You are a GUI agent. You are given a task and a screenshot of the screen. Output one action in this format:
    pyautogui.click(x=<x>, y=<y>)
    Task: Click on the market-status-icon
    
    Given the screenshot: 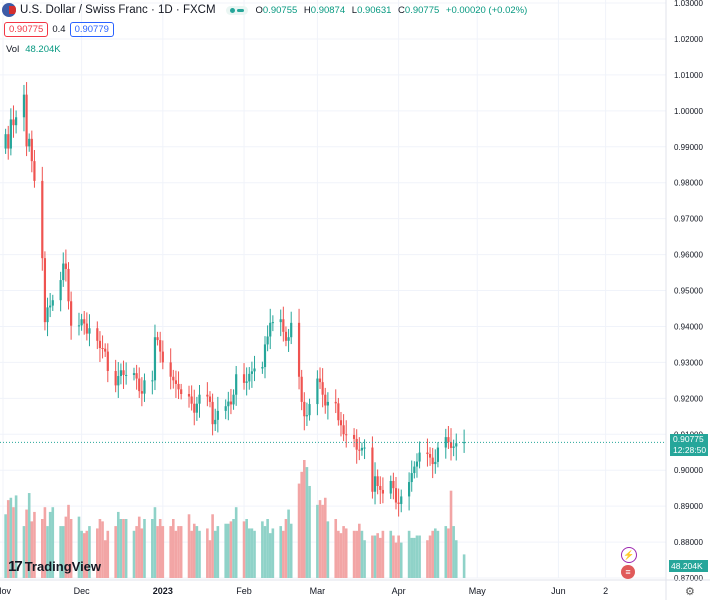 What is the action you would take?
    pyautogui.click(x=236, y=10)
    